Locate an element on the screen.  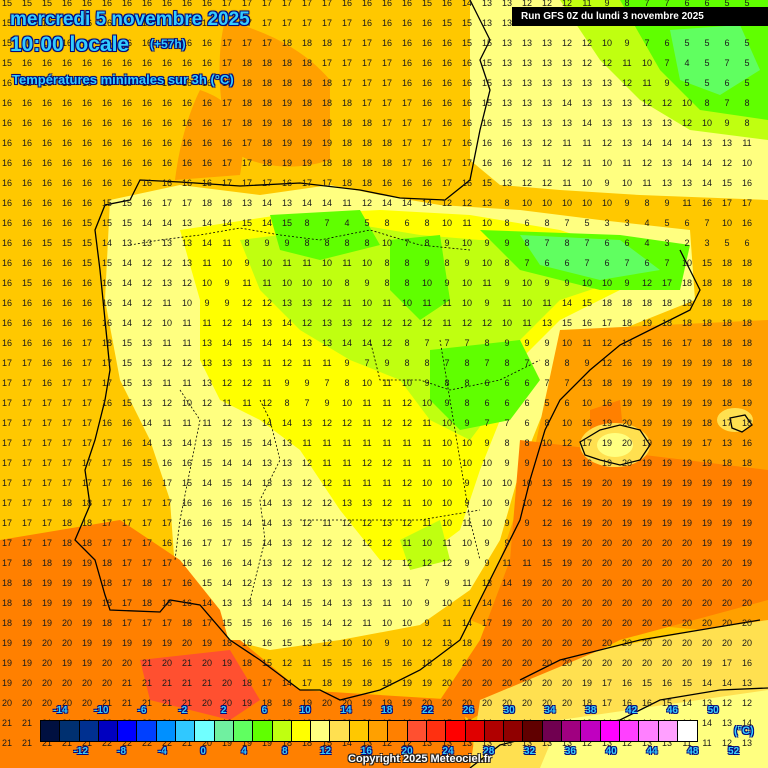
legend-label-bottom: 16 is located at coordinates (366, 751).